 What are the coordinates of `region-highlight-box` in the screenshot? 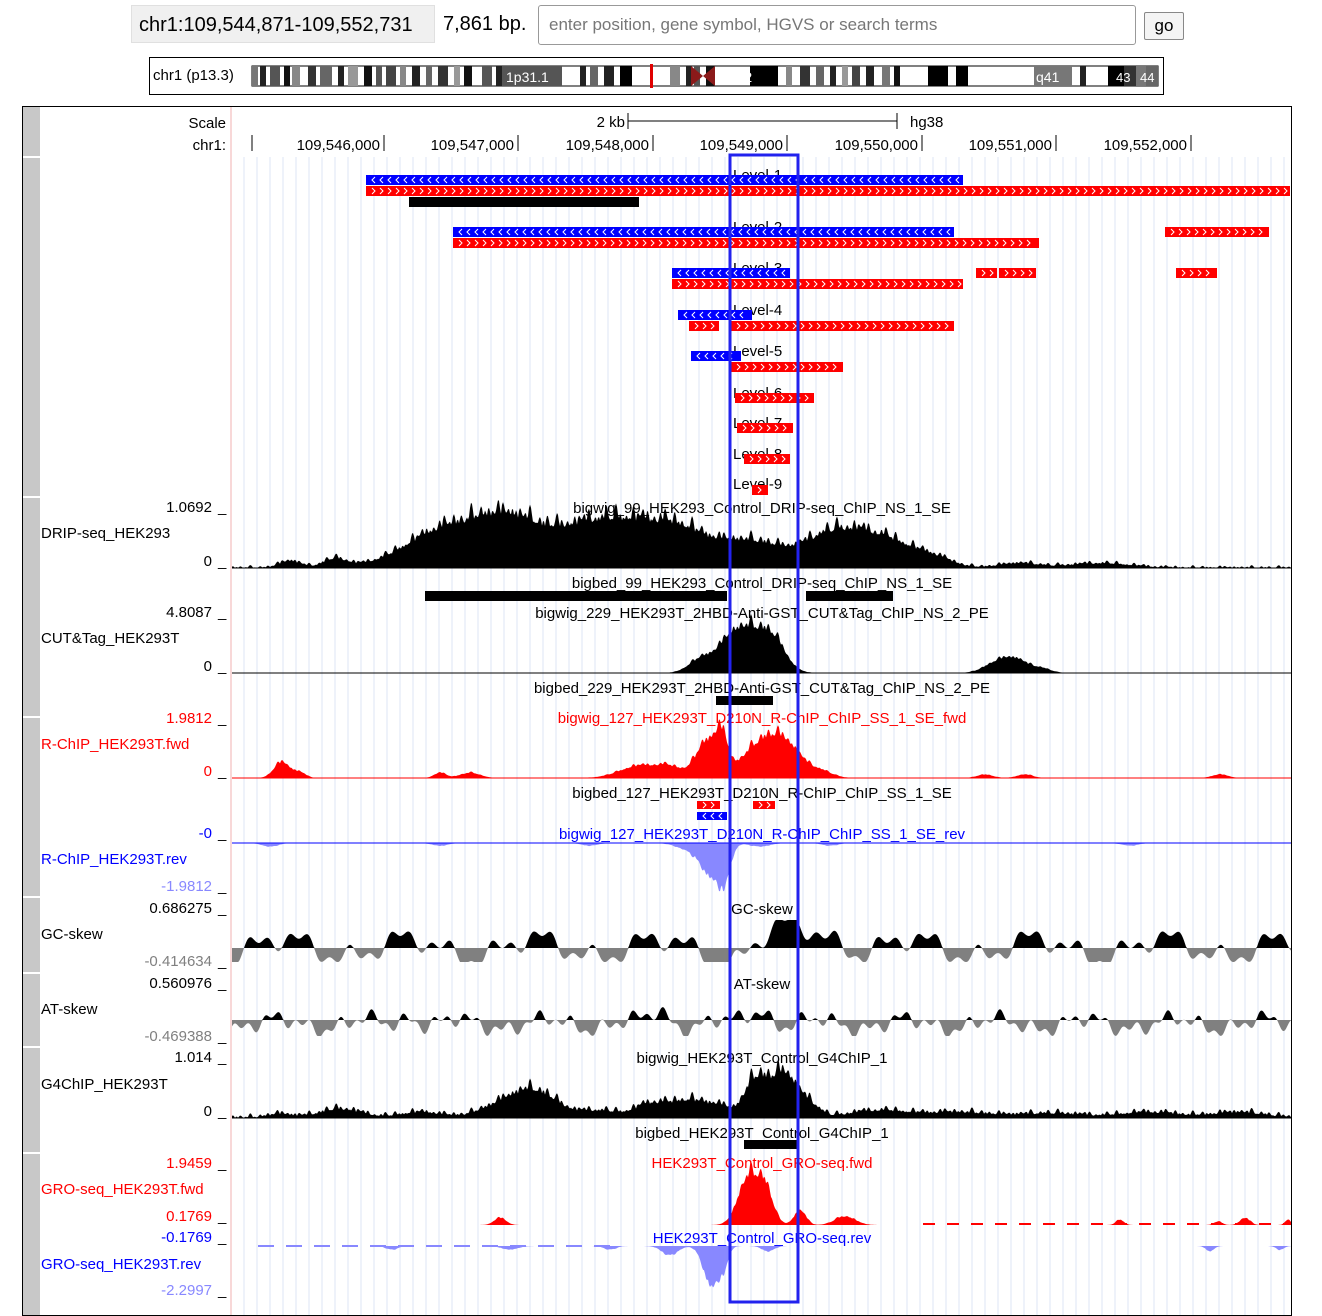 It's located at (764, 728).